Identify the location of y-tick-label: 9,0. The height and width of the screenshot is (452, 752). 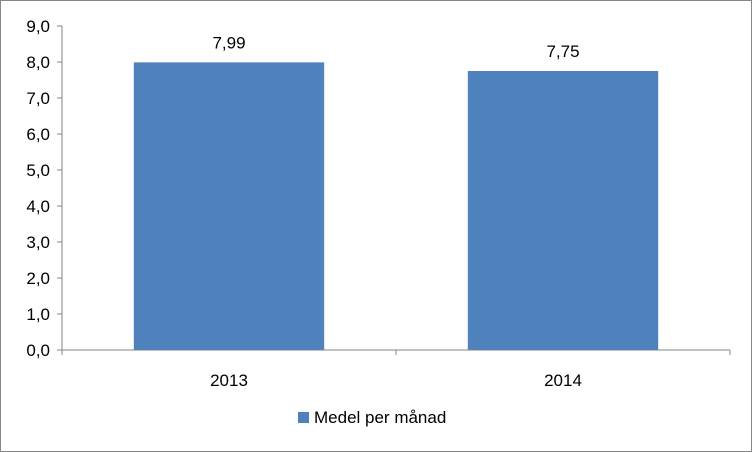
(38, 26).